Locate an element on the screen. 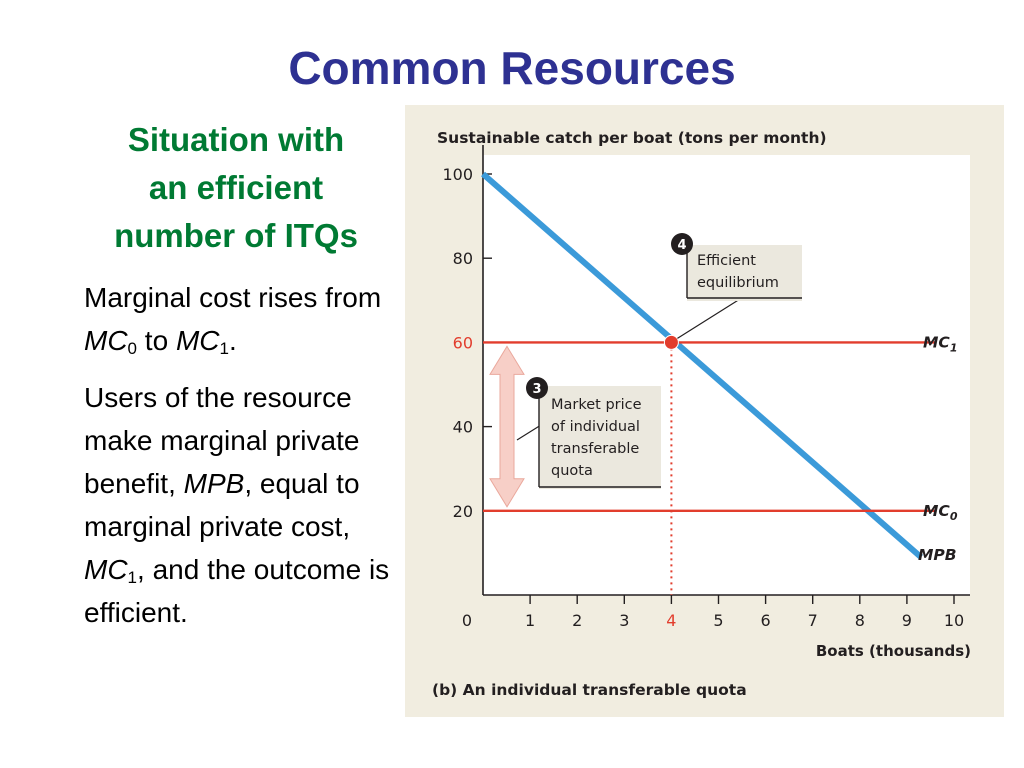  annotation-4-leader is located at coordinates (709, 318).